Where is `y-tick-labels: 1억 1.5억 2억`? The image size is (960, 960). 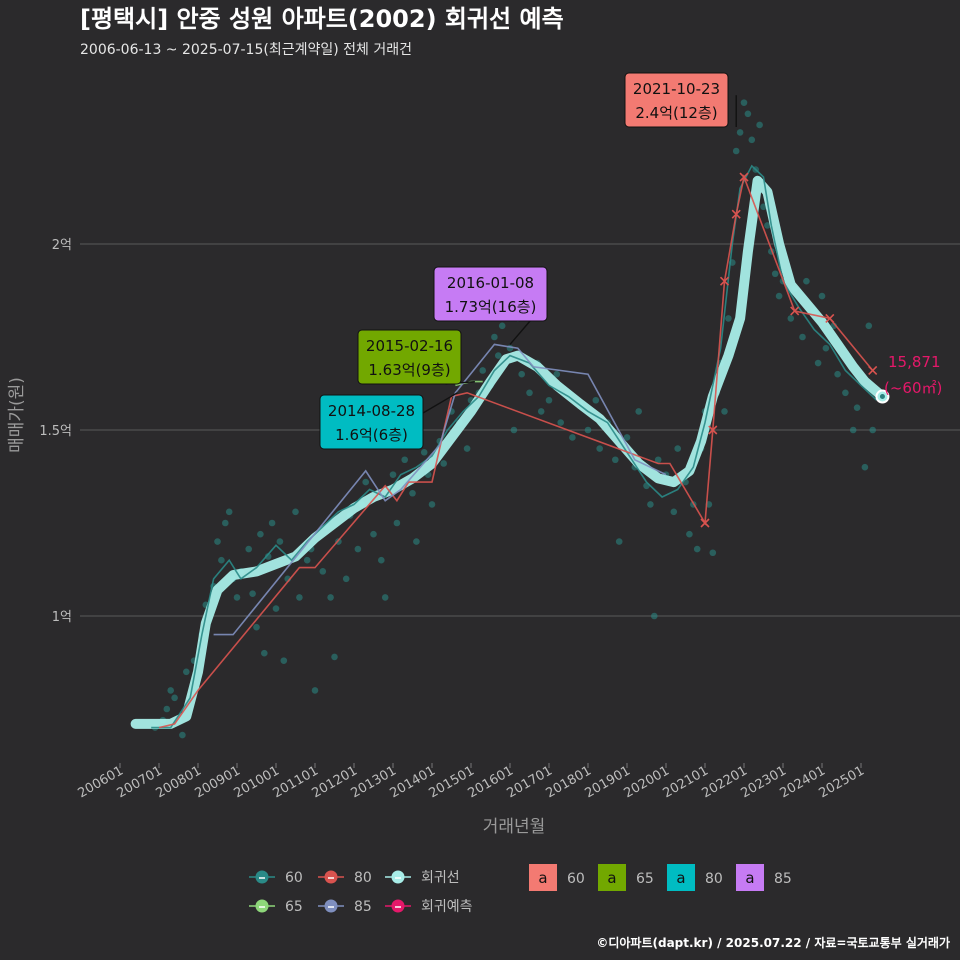 y-tick-labels: 1억 1.5억 2억 is located at coordinates (55, 431).